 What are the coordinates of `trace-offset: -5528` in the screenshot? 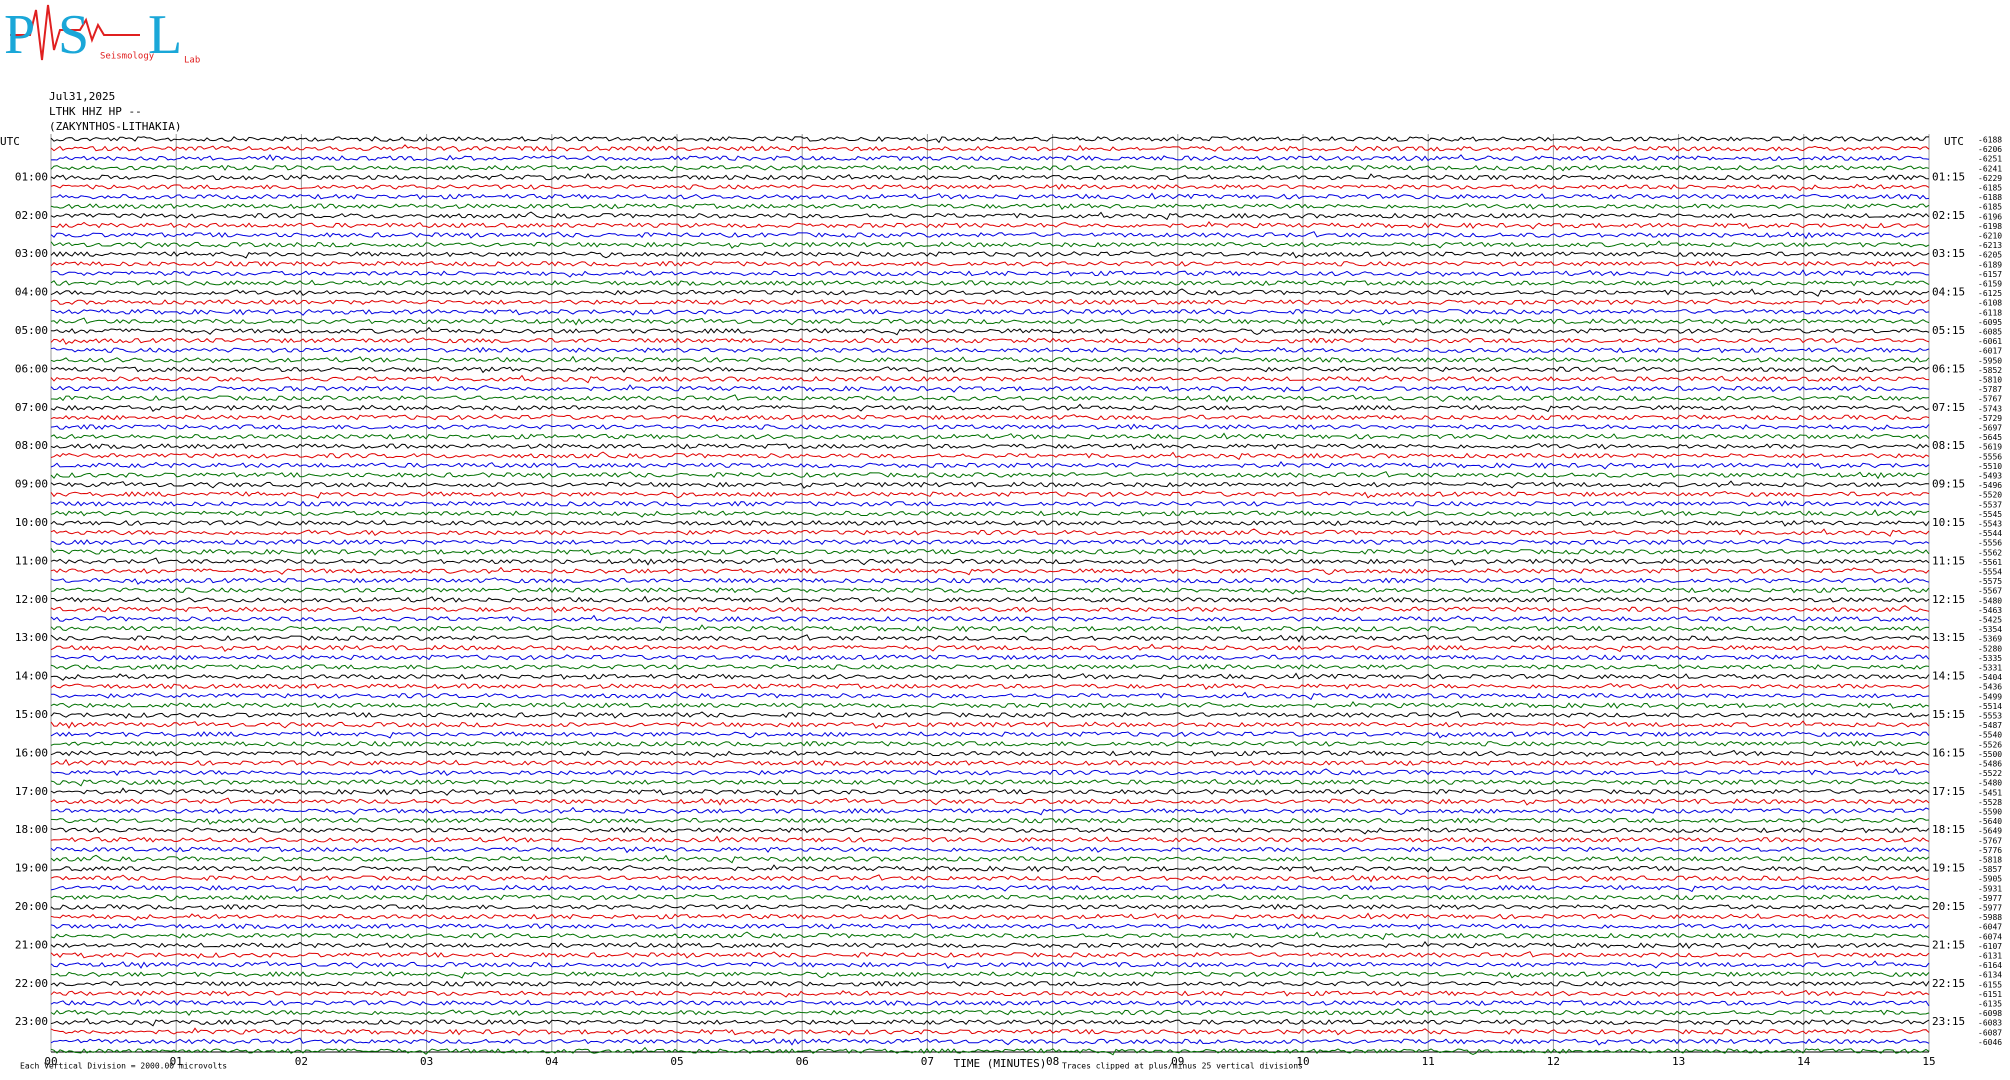 It's located at (1990, 802).